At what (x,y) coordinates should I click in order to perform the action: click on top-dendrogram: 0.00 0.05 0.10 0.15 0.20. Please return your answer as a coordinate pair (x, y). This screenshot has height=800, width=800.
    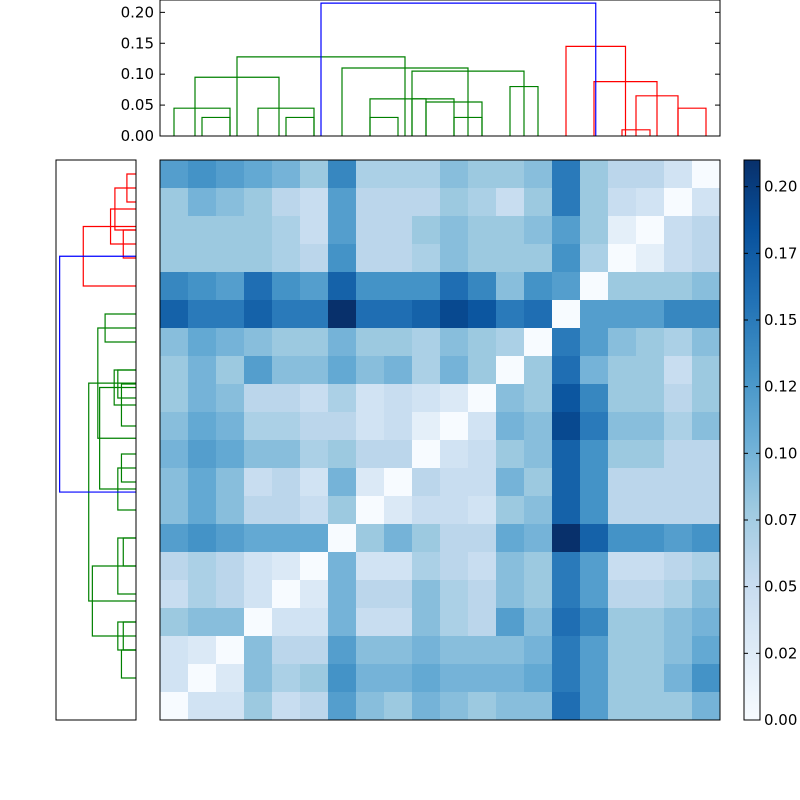
    Looking at the image, I should click on (421, 72).